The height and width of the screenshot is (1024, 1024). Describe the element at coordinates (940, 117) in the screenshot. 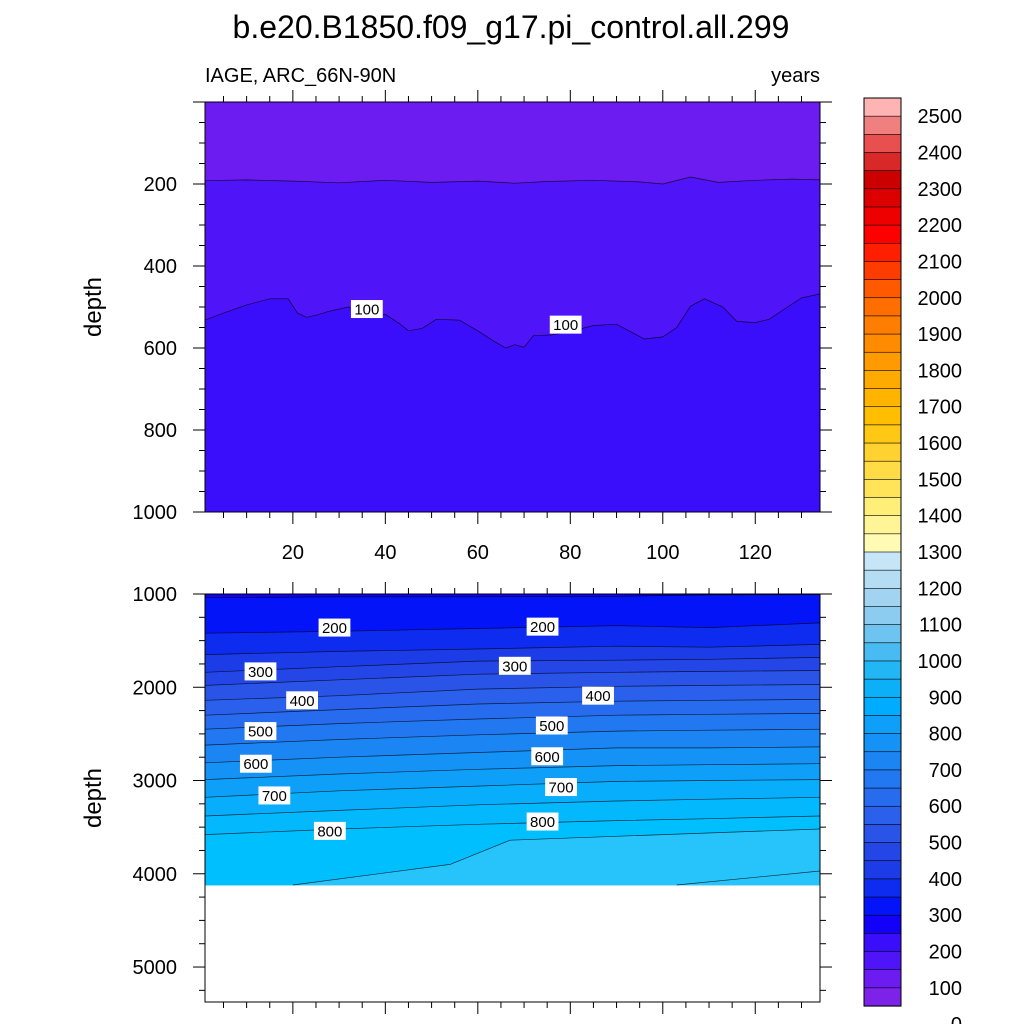

I see `colorbar-label: 2500` at that location.